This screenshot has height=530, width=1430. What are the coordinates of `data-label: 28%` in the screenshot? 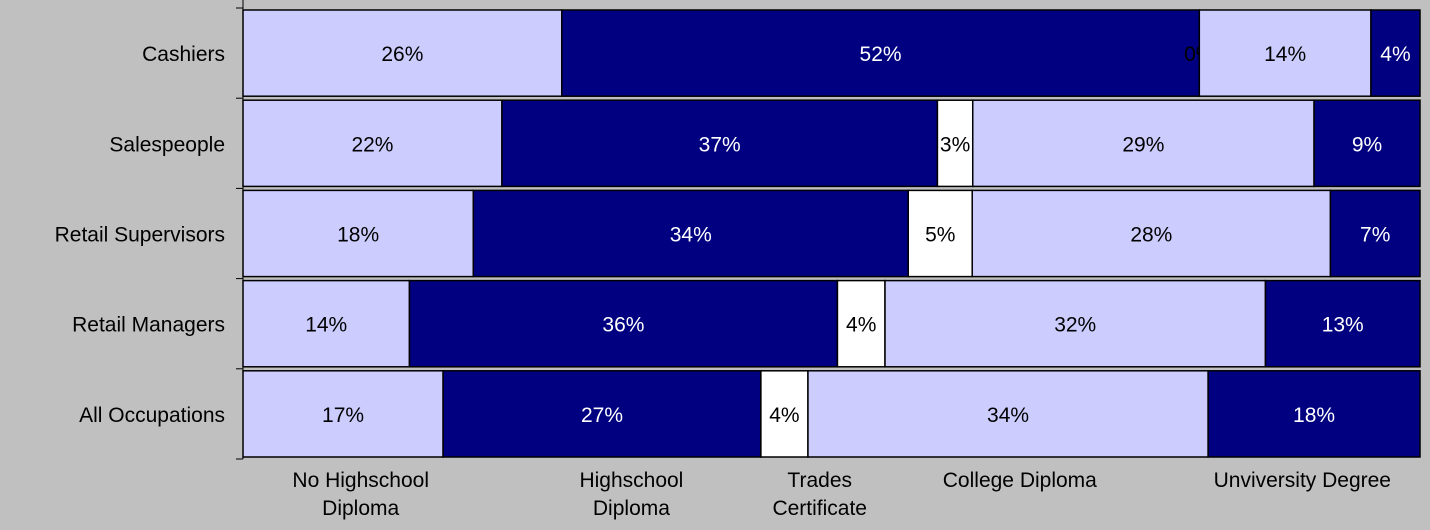 It's located at (1151, 235).